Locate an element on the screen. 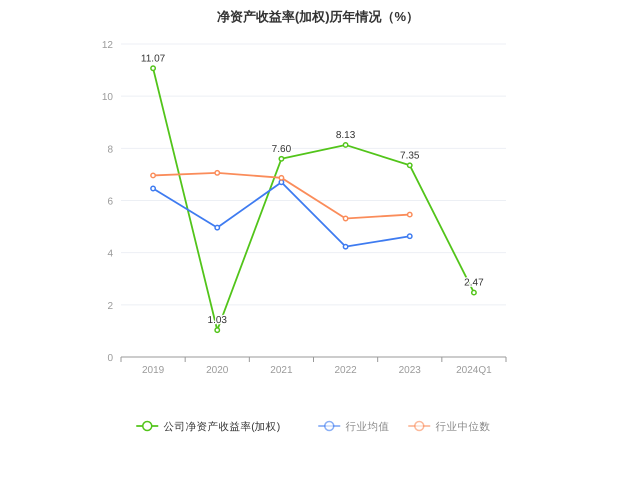 The height and width of the screenshot is (477, 637). chart-title: 净资产收益率(加权)历年情况（%） is located at coordinates (318, 16).